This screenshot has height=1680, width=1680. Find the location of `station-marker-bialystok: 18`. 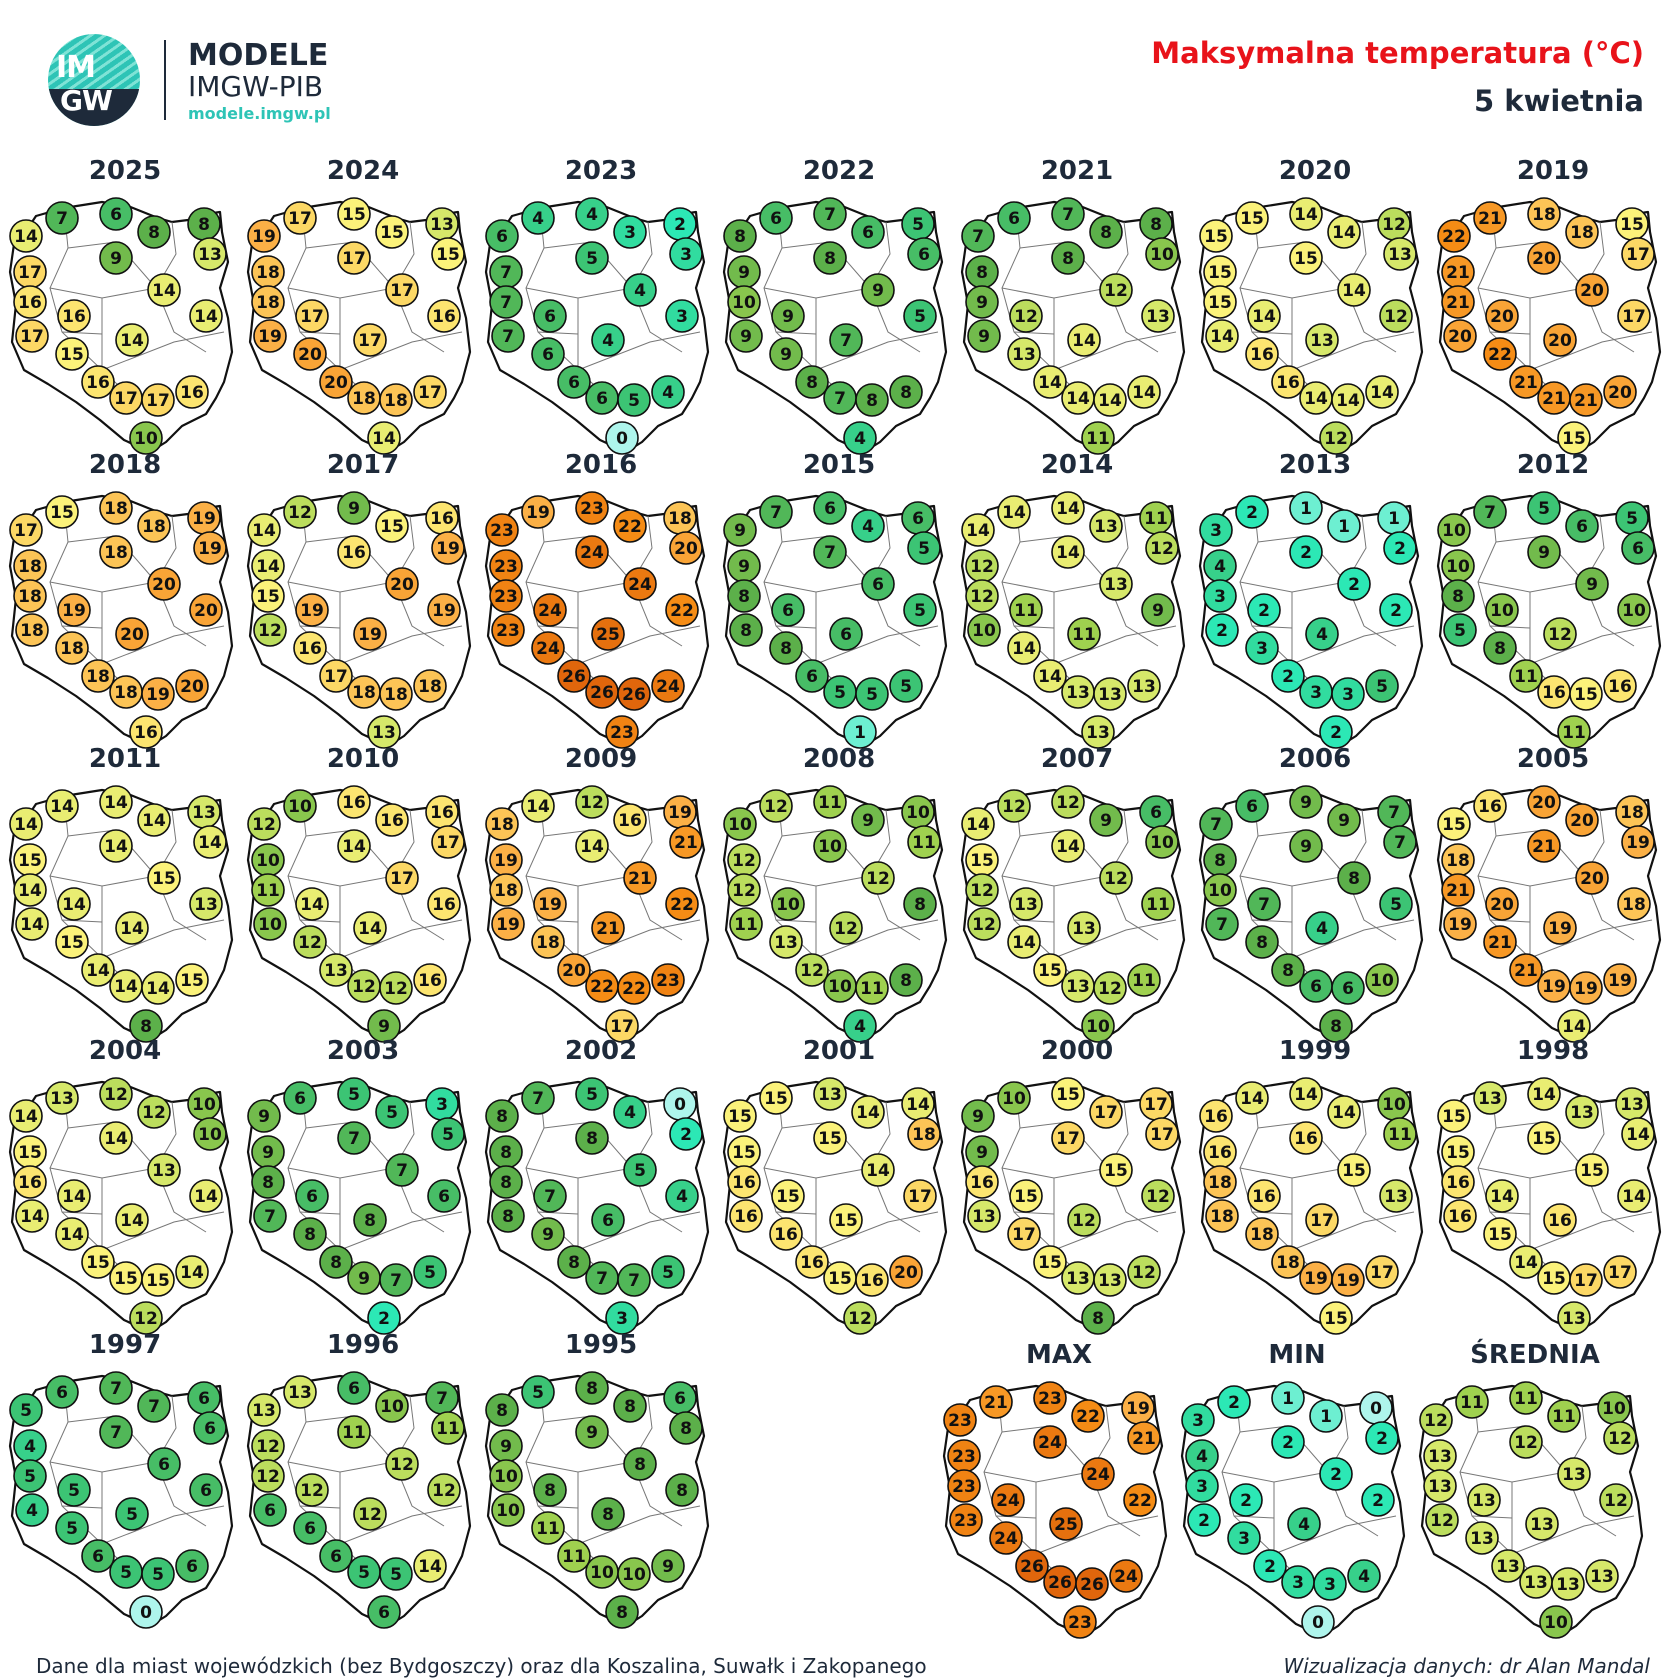

station-marker-bialystok: 18 is located at coordinates (924, 1134).